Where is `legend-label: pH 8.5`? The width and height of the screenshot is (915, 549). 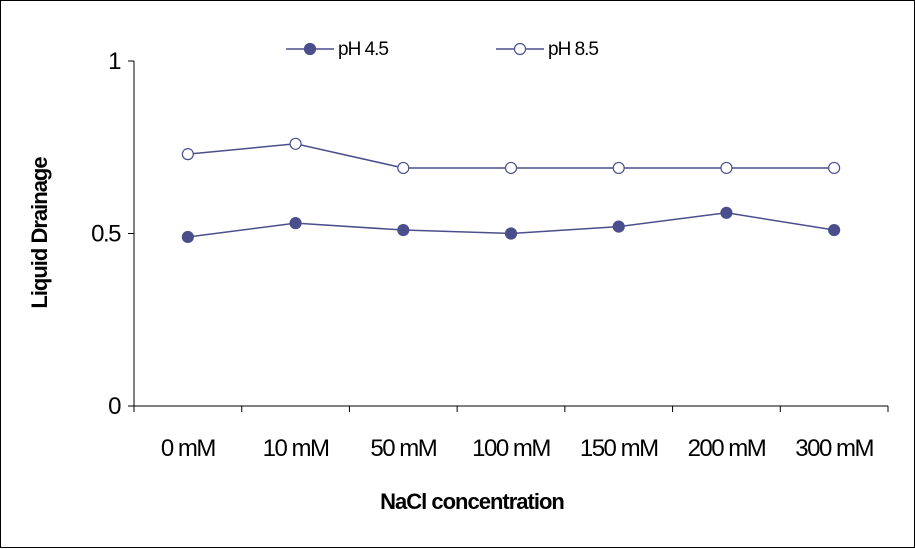
legend-label: pH 8.5 is located at coordinates (573, 49).